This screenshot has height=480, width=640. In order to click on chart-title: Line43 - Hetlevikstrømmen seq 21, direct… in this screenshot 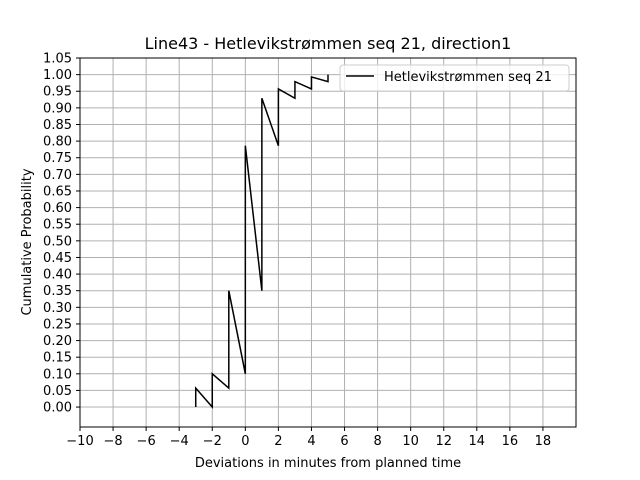, I will do `click(328, 43)`.